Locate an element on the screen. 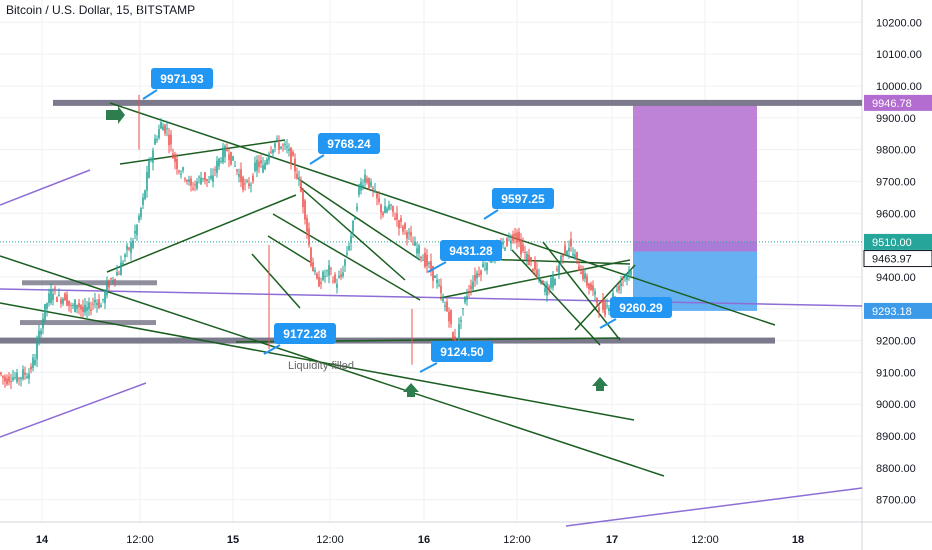 The height and width of the screenshot is (550, 932). price-callout: 9172.28 is located at coordinates (299, 339).